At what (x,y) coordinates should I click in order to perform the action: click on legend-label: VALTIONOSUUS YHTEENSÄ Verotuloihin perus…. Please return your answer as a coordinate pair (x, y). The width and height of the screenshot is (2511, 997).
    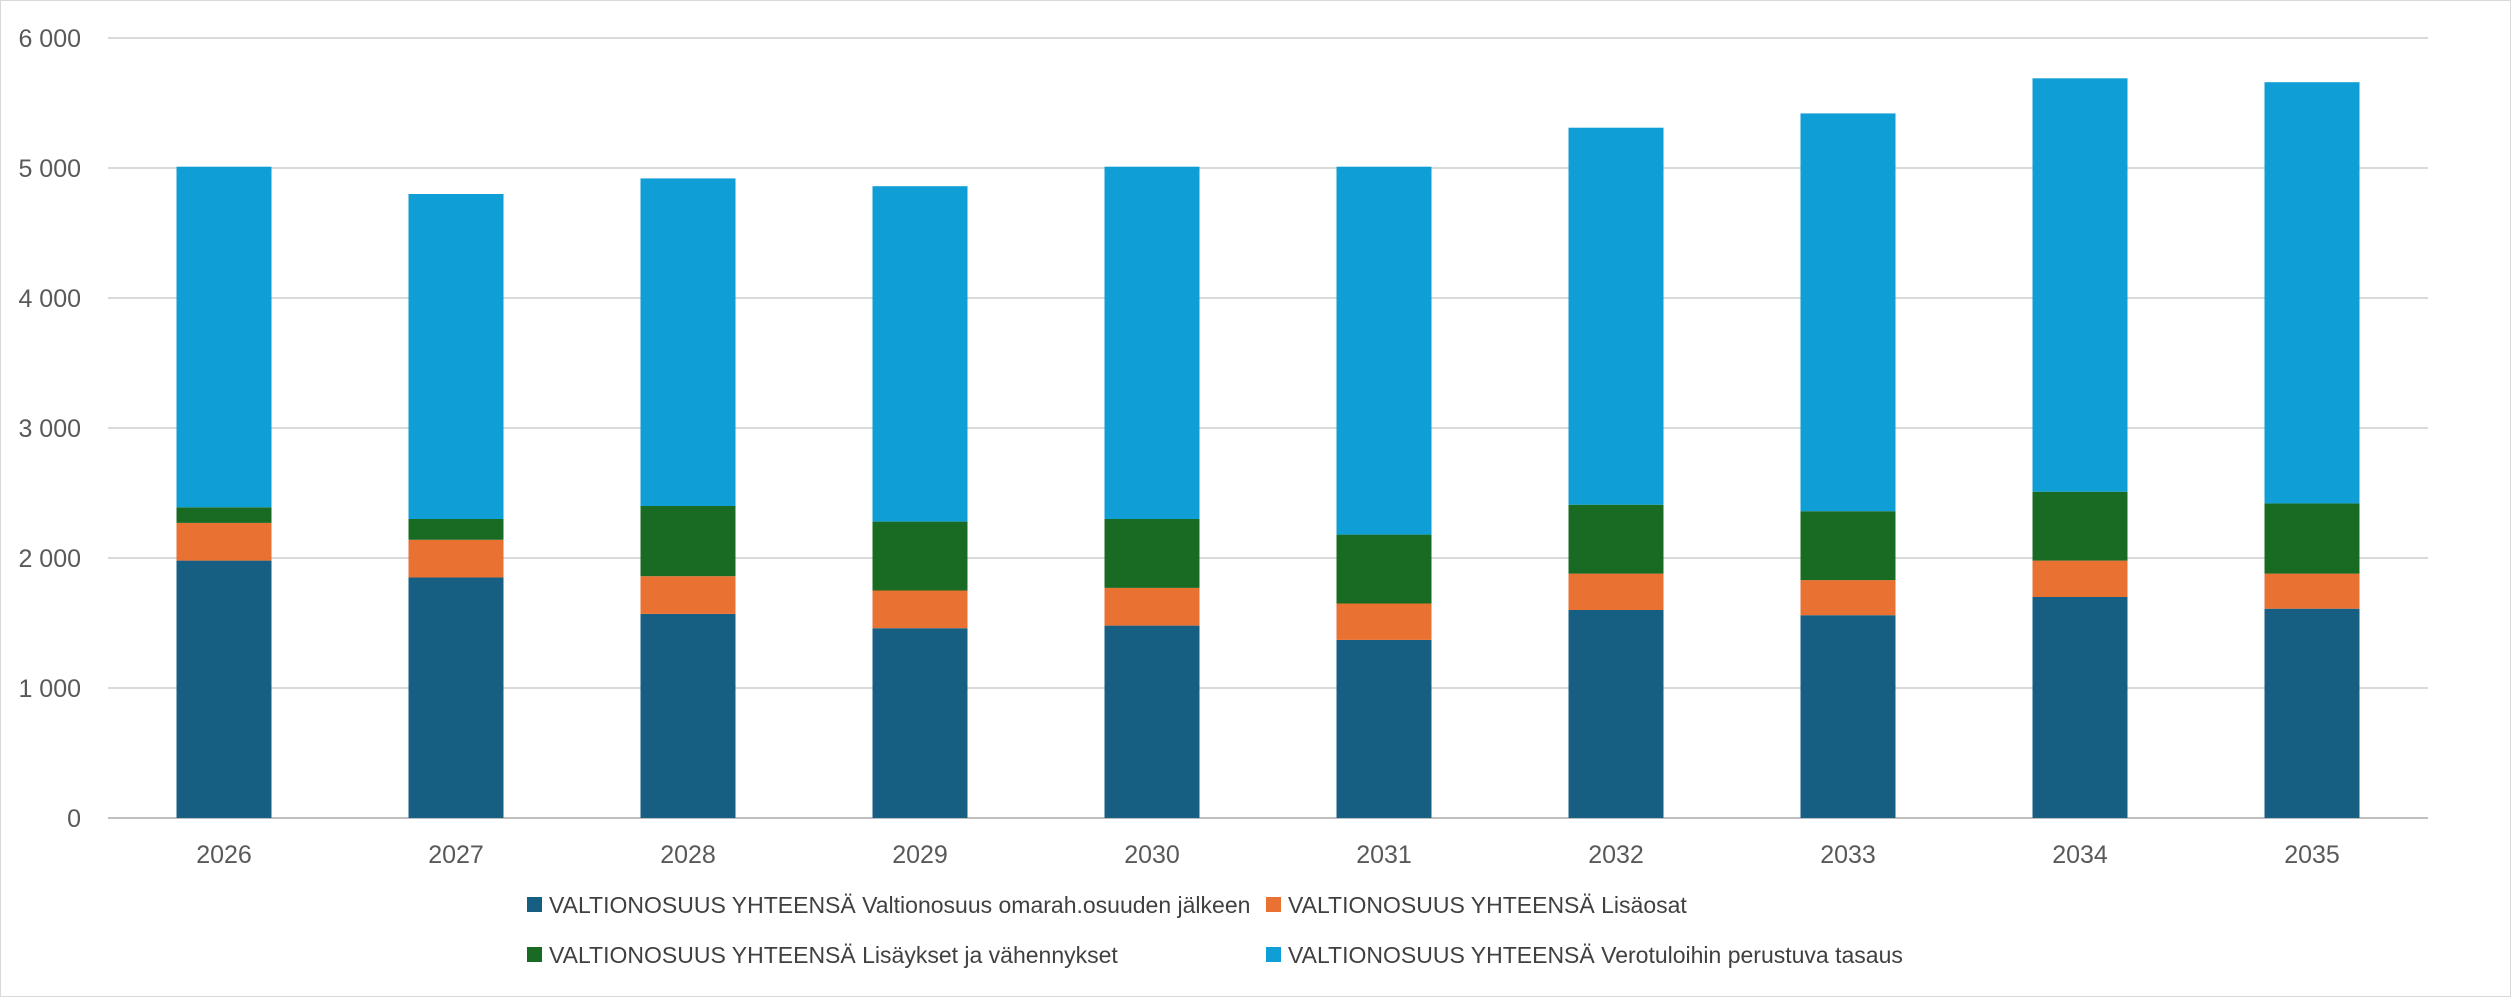
    Looking at the image, I should click on (1595, 955).